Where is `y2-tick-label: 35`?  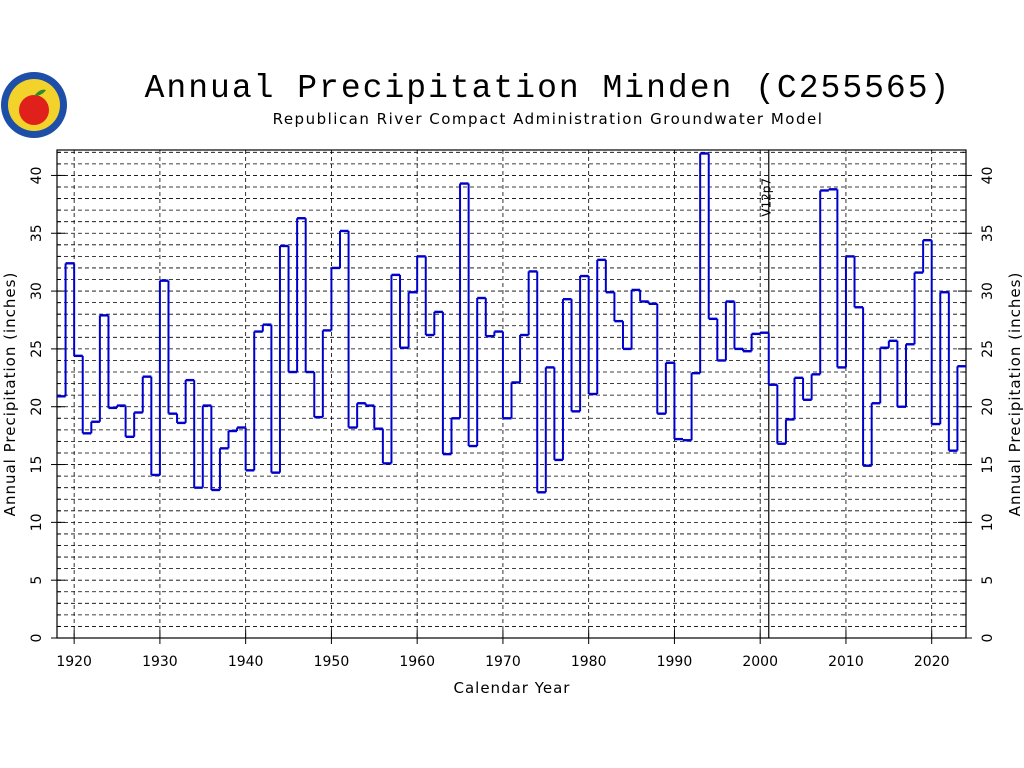 y2-tick-label: 35 is located at coordinates (988, 233).